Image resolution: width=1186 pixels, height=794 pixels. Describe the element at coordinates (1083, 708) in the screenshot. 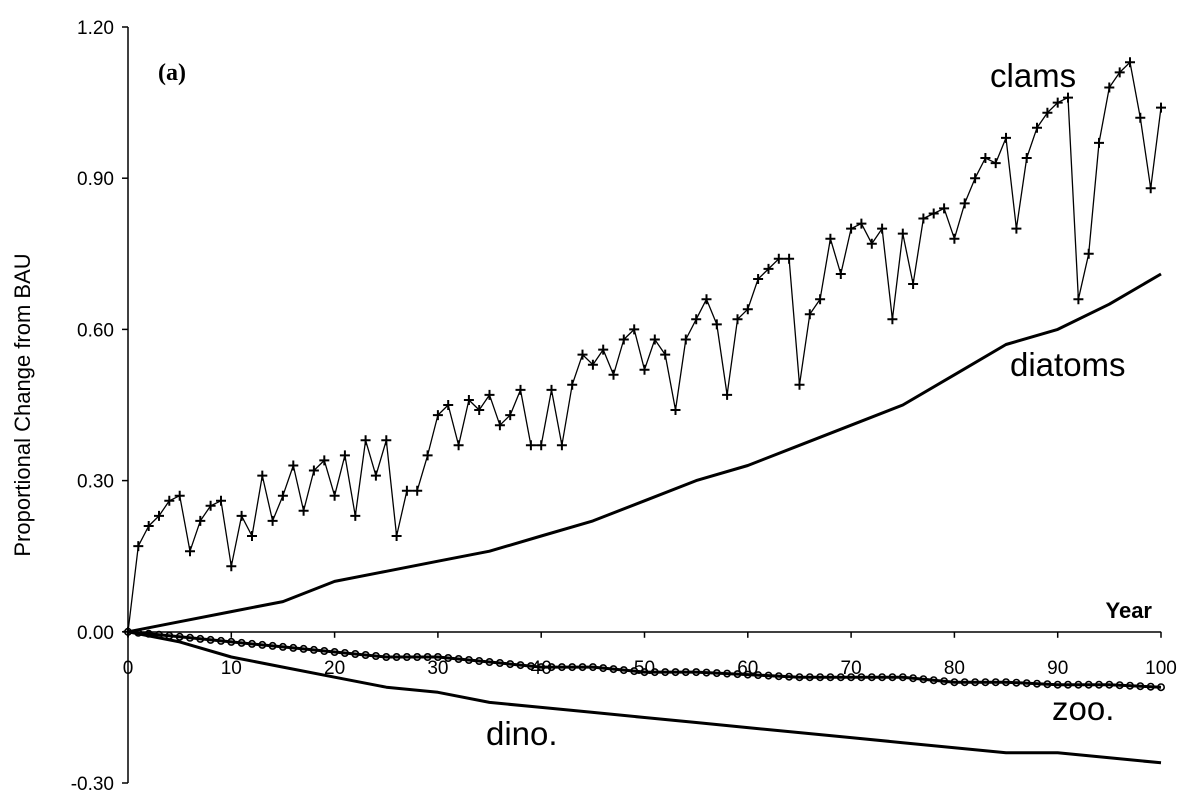

I see `series-label-zoo: zoo.` at that location.